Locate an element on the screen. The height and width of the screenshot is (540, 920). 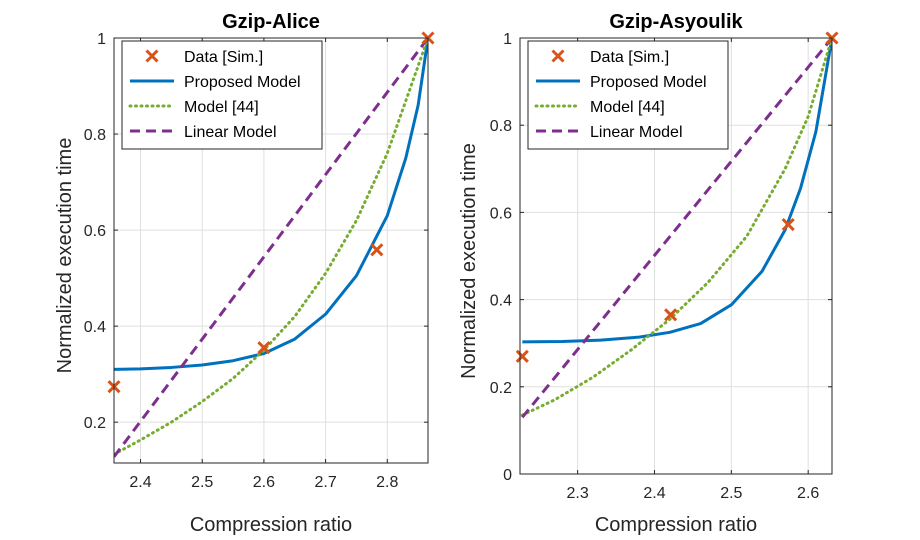
y-tick-label: 0 is located at coordinates (507, 475).